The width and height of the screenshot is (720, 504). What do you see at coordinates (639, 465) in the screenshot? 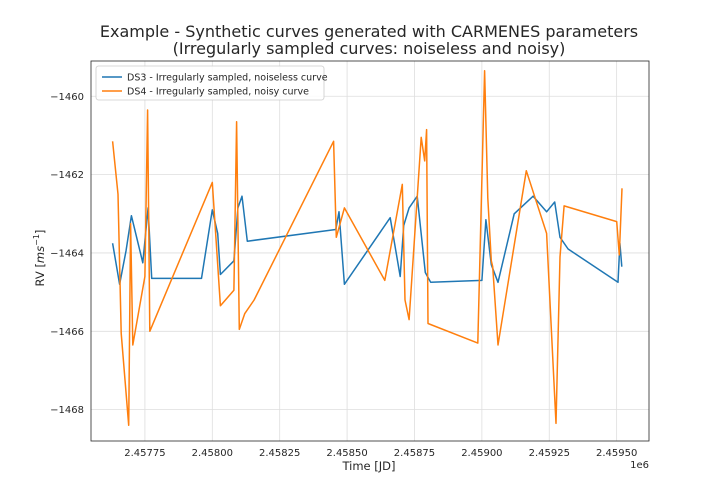
I see `x-offset-label: 1e6` at bounding box center [639, 465].